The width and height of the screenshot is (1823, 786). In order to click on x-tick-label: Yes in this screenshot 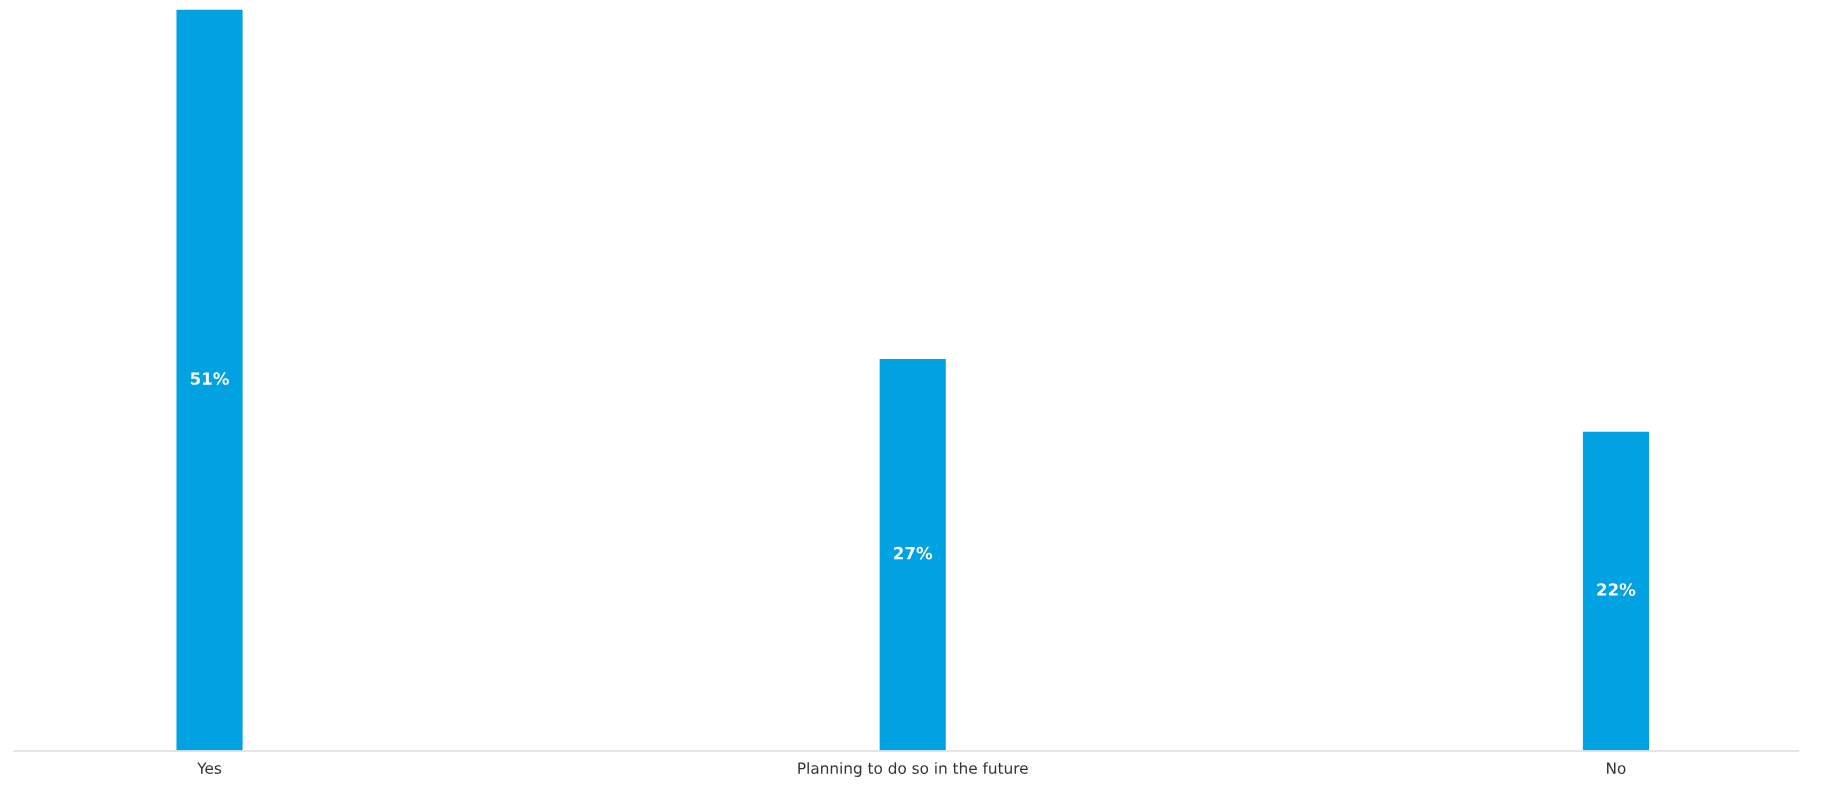, I will do `click(209, 768)`.